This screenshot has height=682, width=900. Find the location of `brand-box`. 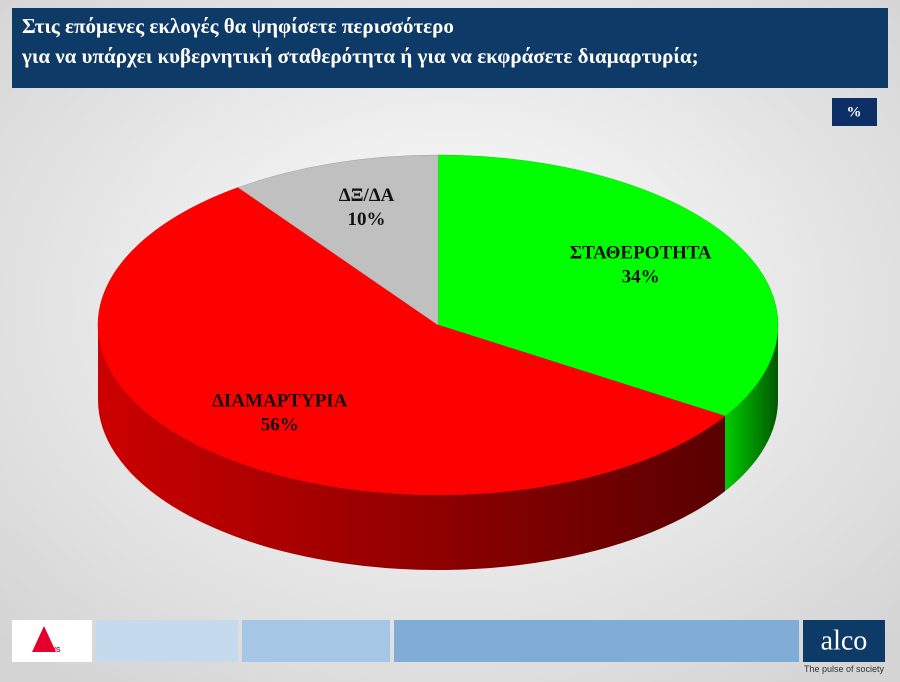

brand-box is located at coordinates (844, 641).